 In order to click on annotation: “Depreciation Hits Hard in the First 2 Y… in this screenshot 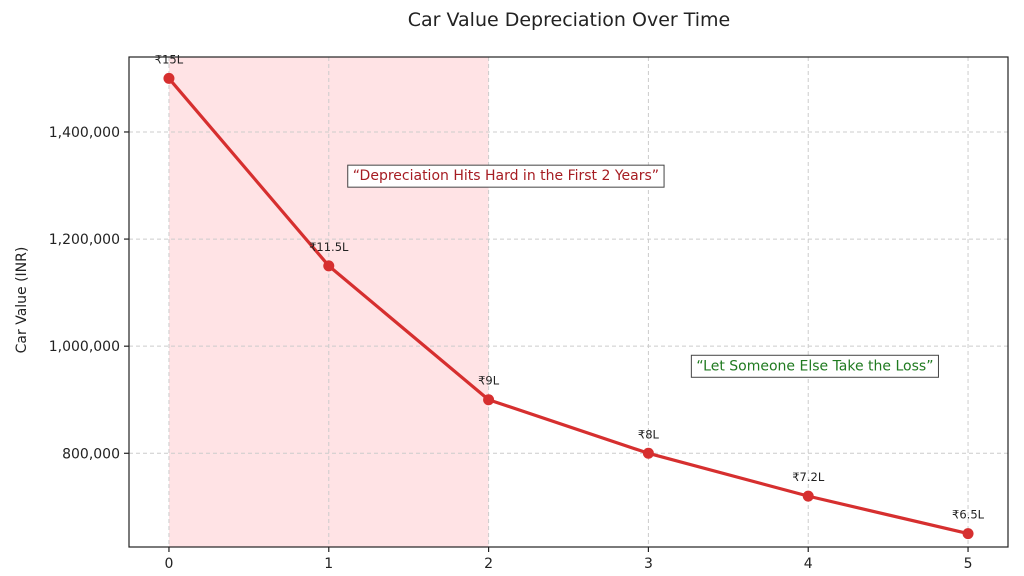, I will do `click(506, 176)`.